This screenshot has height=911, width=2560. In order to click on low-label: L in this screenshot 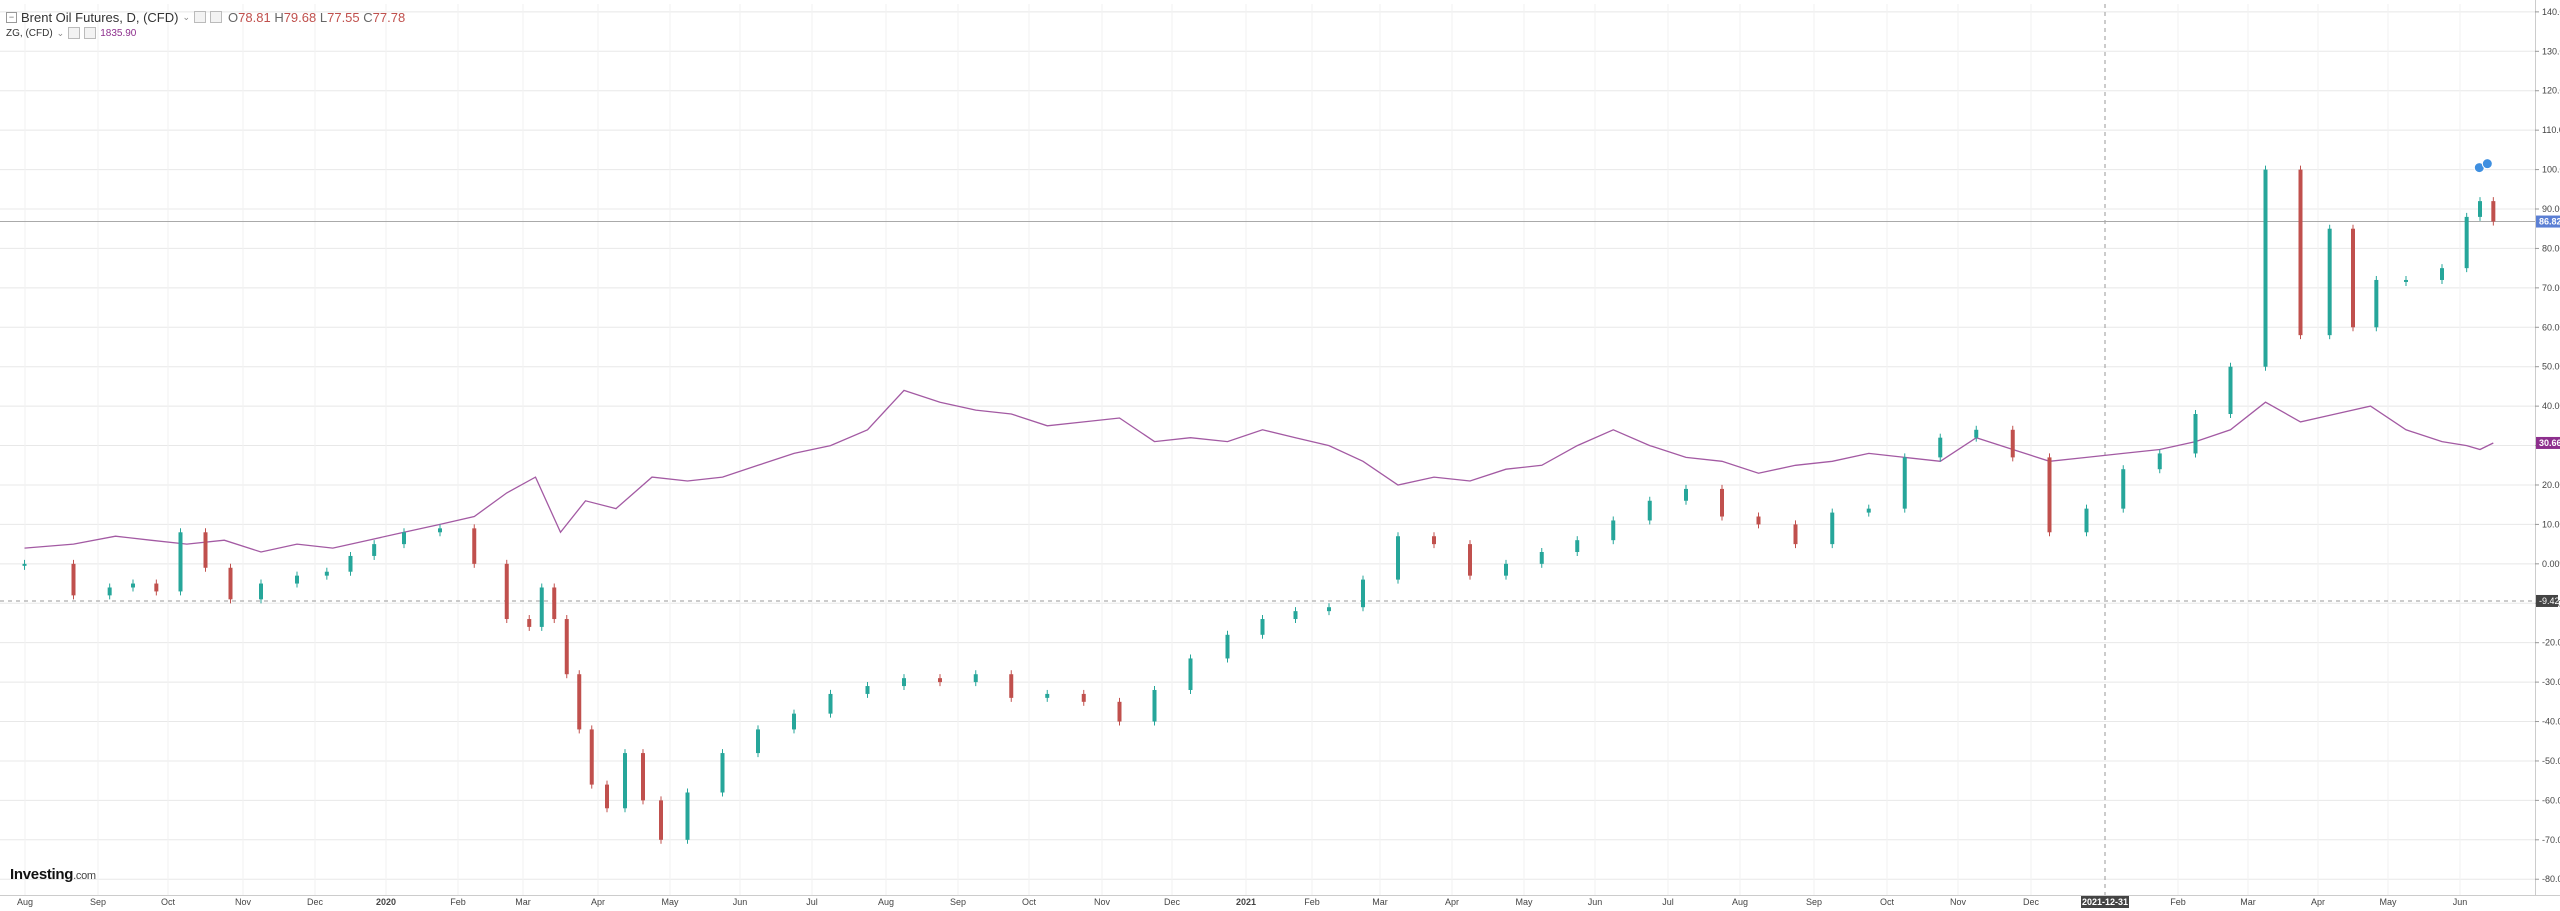, I will do `click(323, 17)`.